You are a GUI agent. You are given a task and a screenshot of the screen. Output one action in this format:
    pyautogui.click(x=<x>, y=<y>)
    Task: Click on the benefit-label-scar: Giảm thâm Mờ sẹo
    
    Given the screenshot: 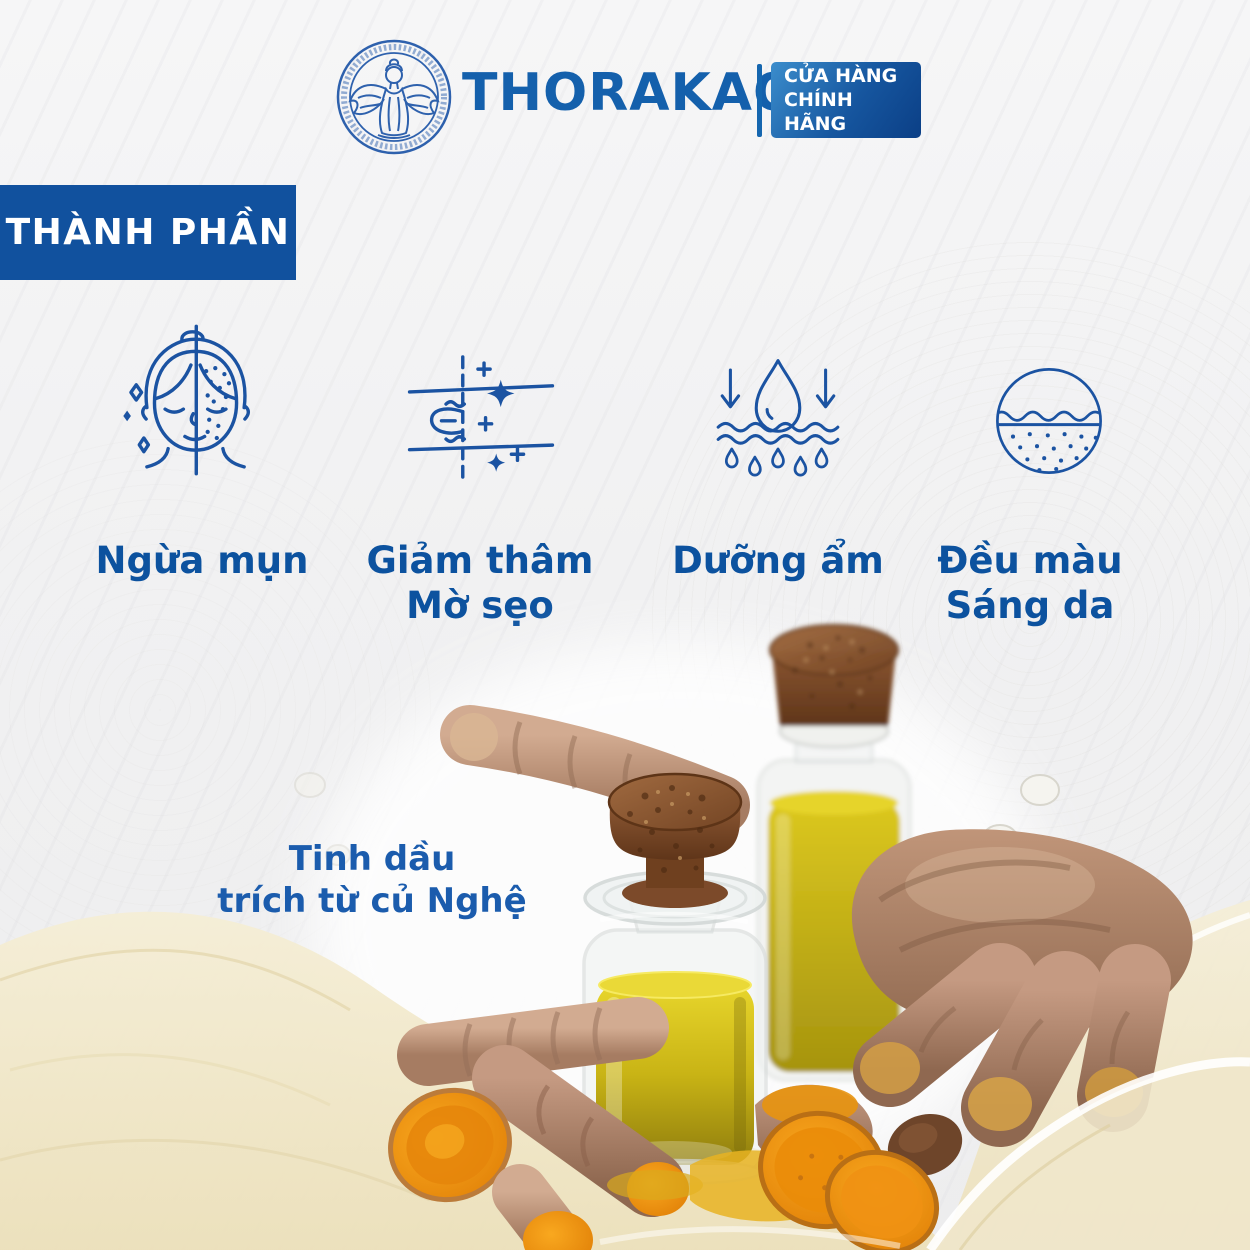 What is the action you would take?
    pyautogui.click(x=480, y=583)
    